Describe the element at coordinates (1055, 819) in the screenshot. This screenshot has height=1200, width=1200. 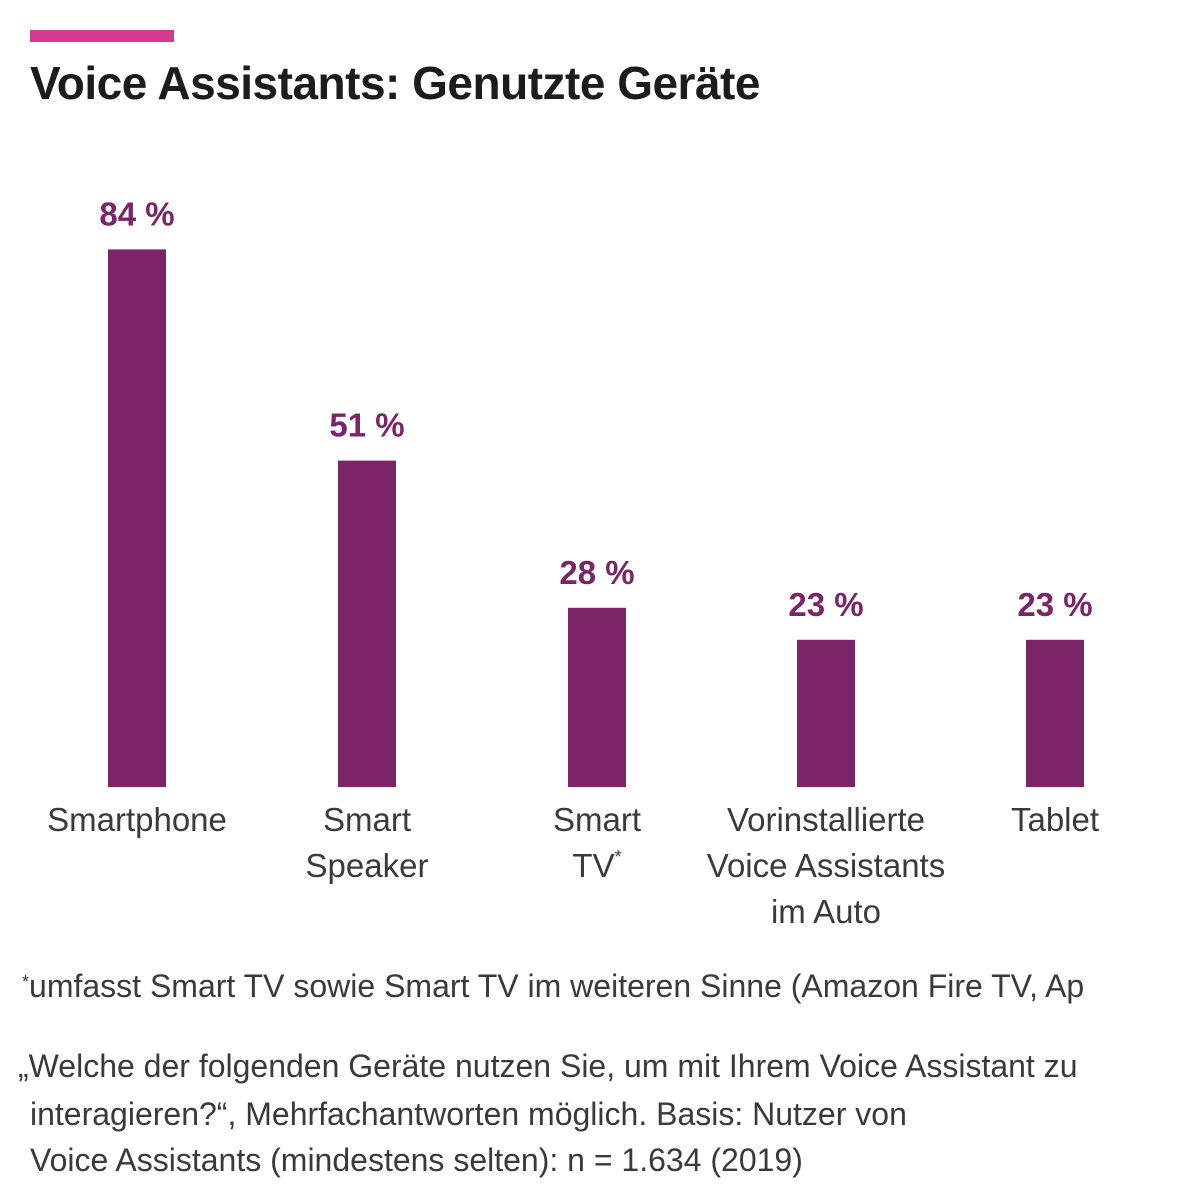
I see `category-label-4-line-0: Tablet` at that location.